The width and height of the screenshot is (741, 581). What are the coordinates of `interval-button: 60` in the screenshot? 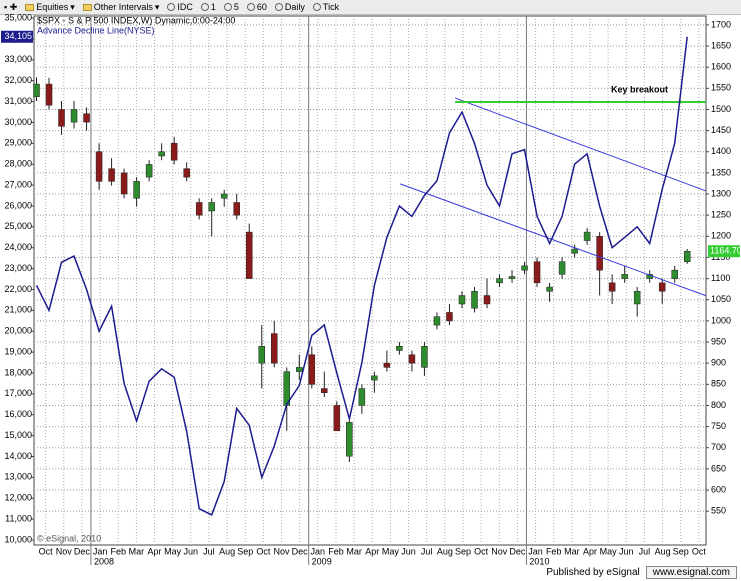 It's located at (256, 7).